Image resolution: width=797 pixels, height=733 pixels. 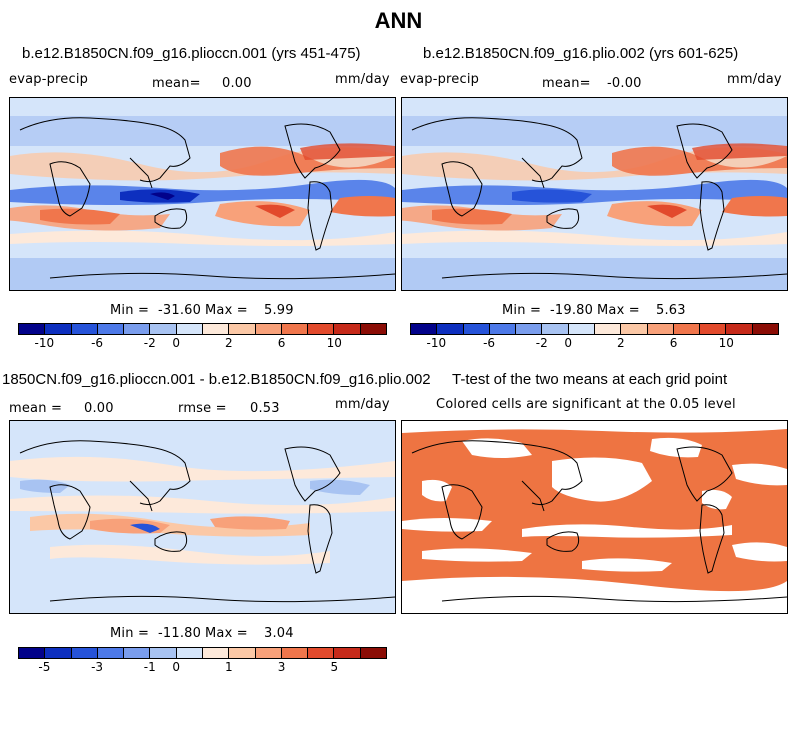 I want to click on panel3-colorbar, so click(x=202, y=653).